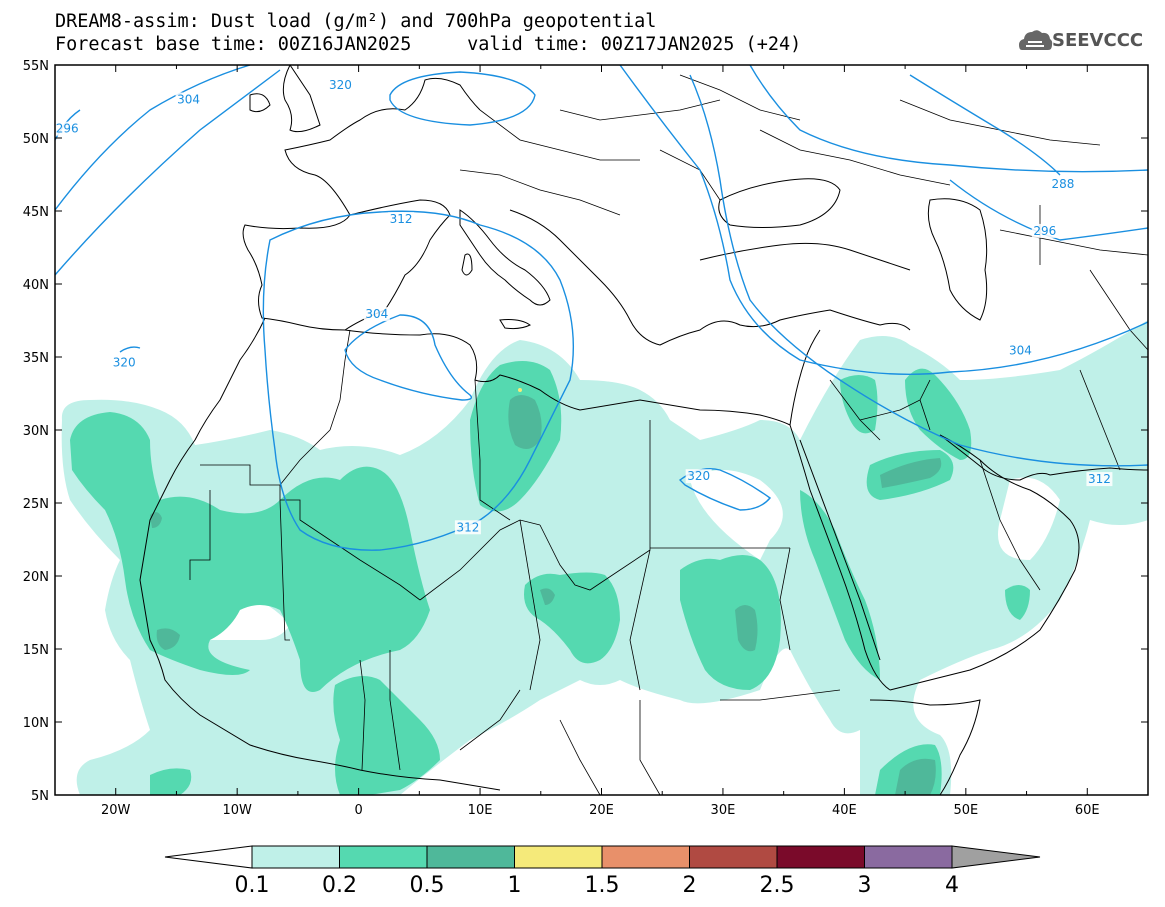  I want to click on logo-text: SEEVCCC, so click(1098, 40).